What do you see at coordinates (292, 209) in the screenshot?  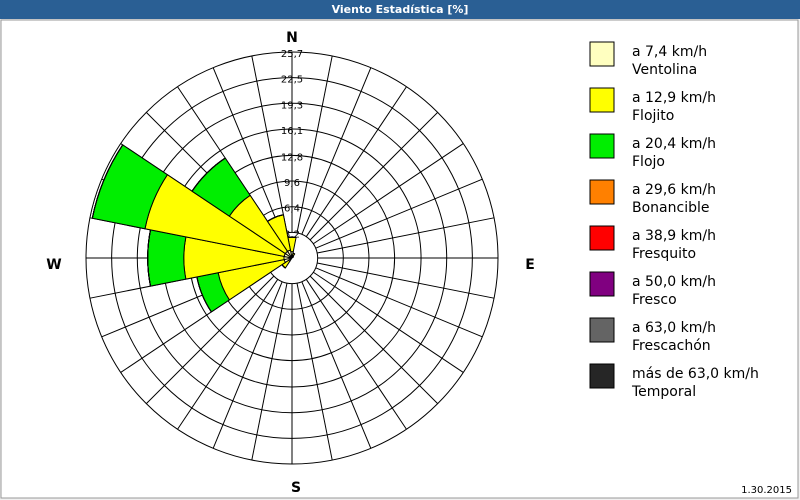 I see `r-tick-label: 6,4` at bounding box center [292, 209].